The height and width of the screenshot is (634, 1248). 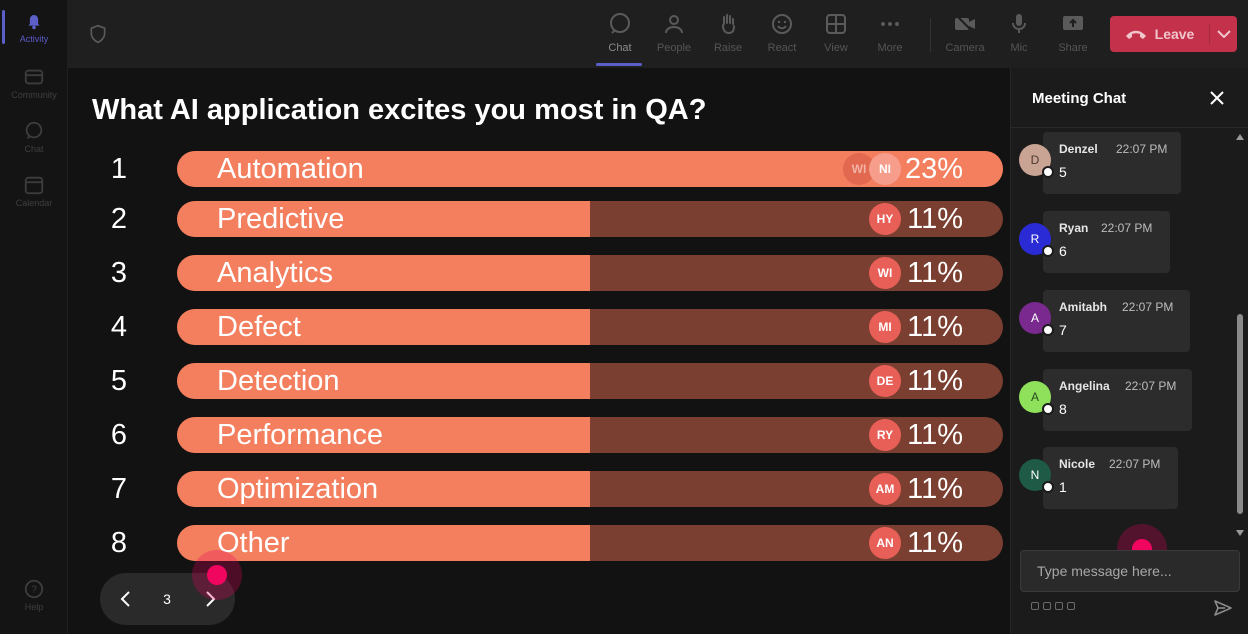 What do you see at coordinates (34, 145) in the screenshot?
I see `rail-item-chat: Chat` at bounding box center [34, 145].